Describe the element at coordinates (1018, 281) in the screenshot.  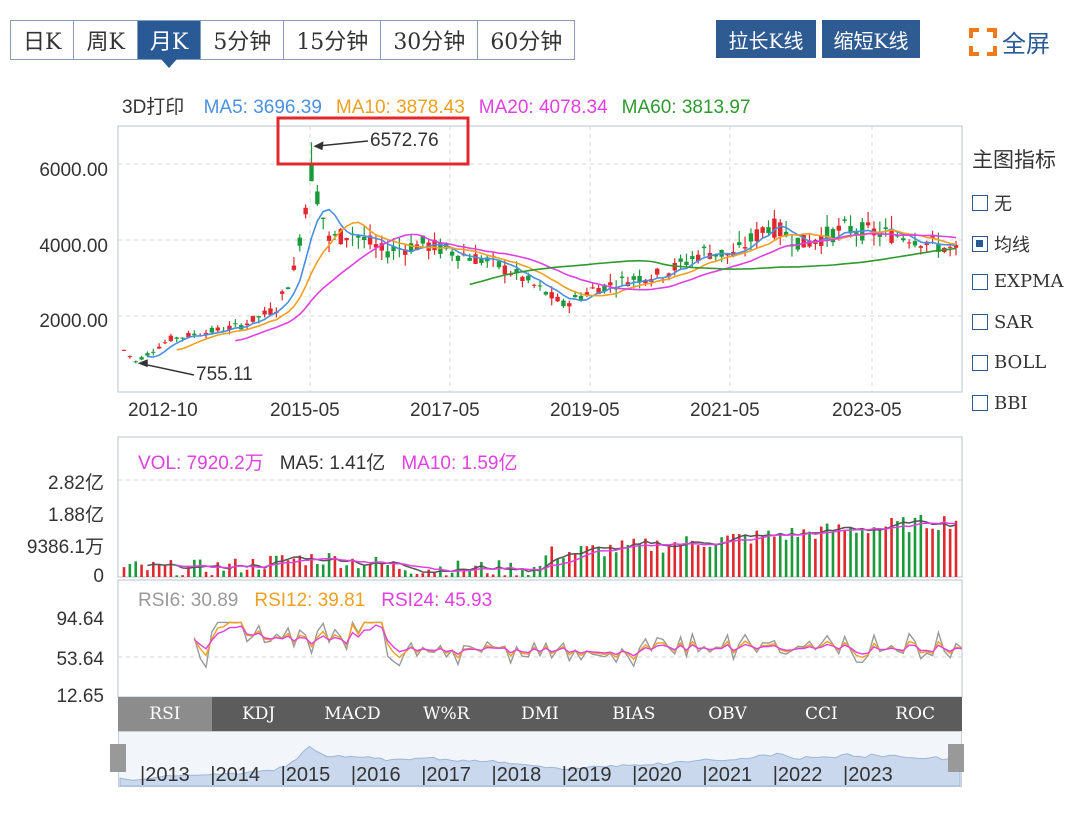
I see `indicator-option-2: EXPMA` at that location.